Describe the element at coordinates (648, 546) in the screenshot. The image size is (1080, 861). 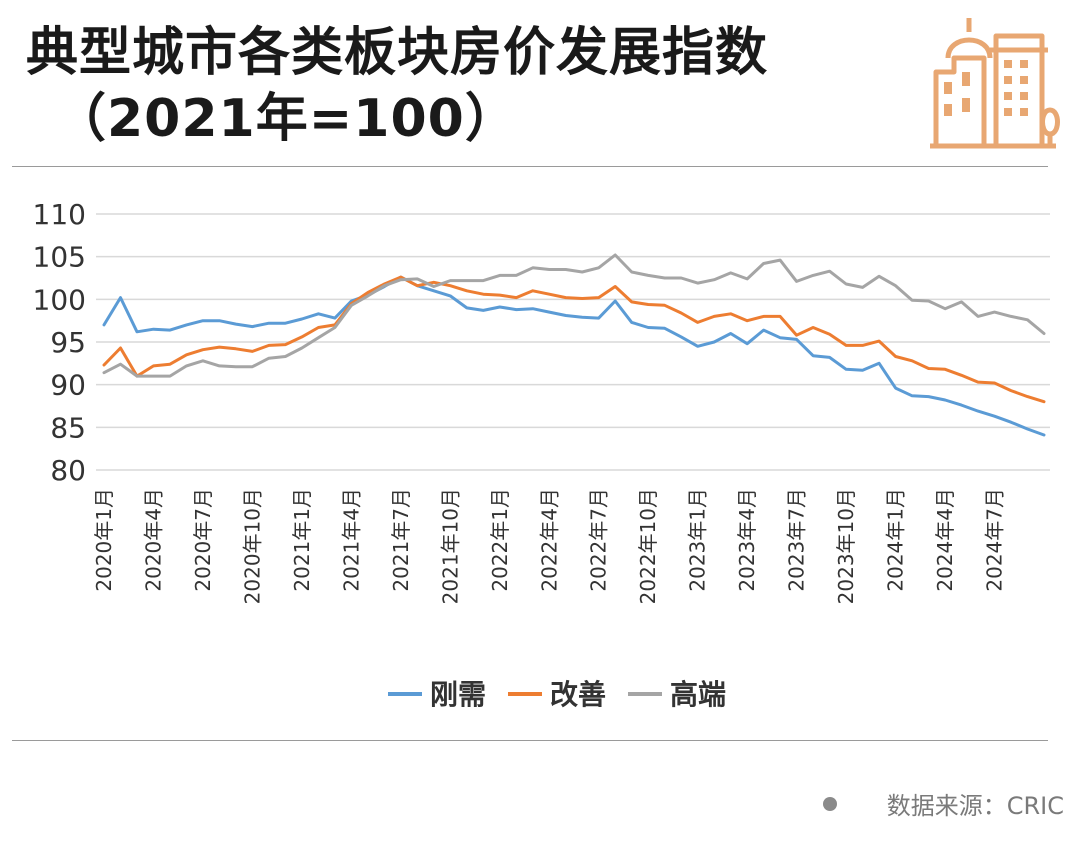
I see `x-tick-label: 2022年10月` at that location.